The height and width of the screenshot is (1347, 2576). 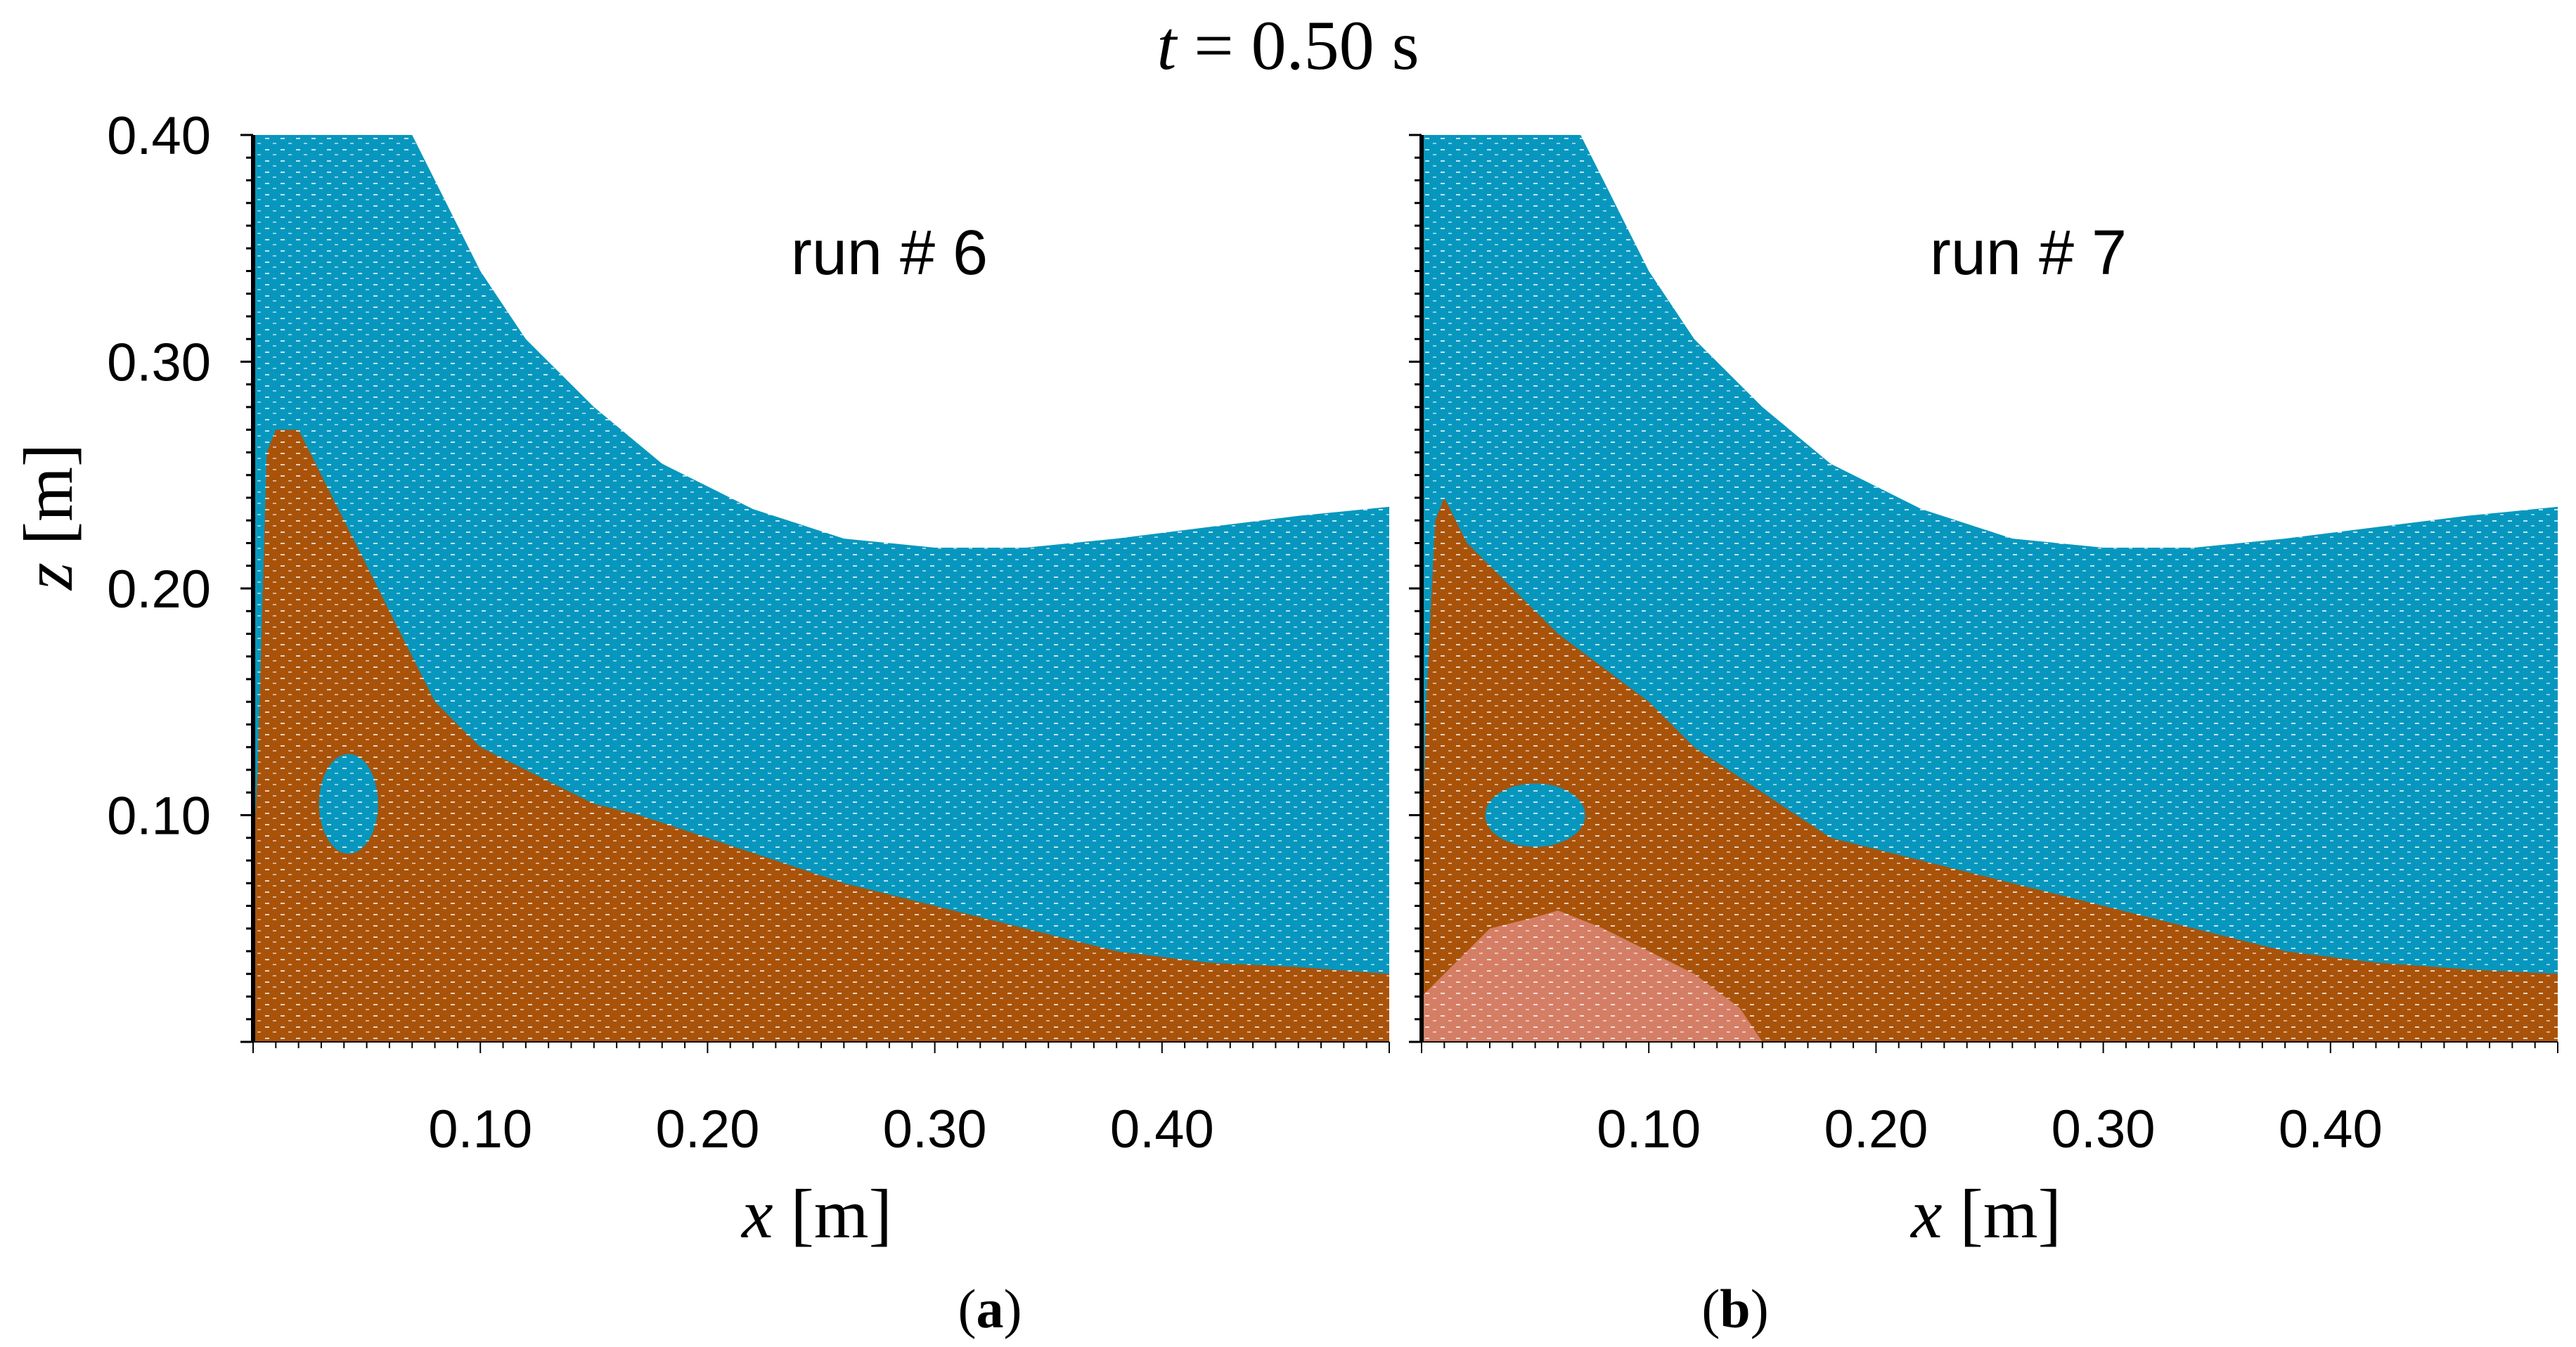 What do you see at coordinates (159, 816) in the screenshot?
I see `y-tick-label: 0.10` at bounding box center [159, 816].